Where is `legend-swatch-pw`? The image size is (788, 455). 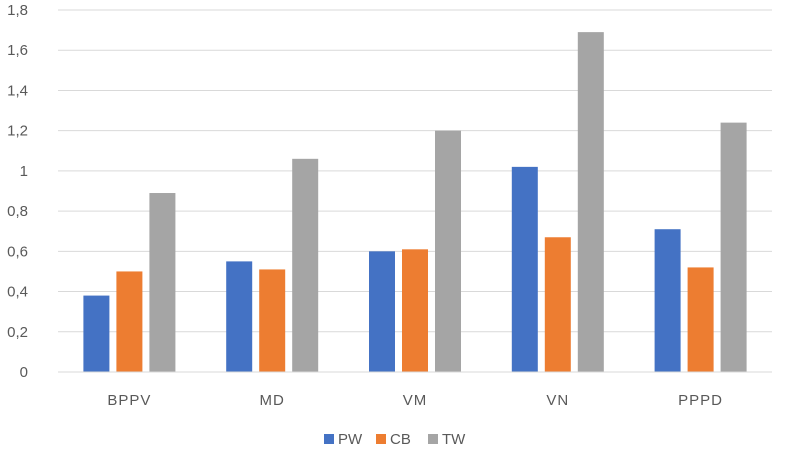
legend-swatch-pw is located at coordinates (329, 439).